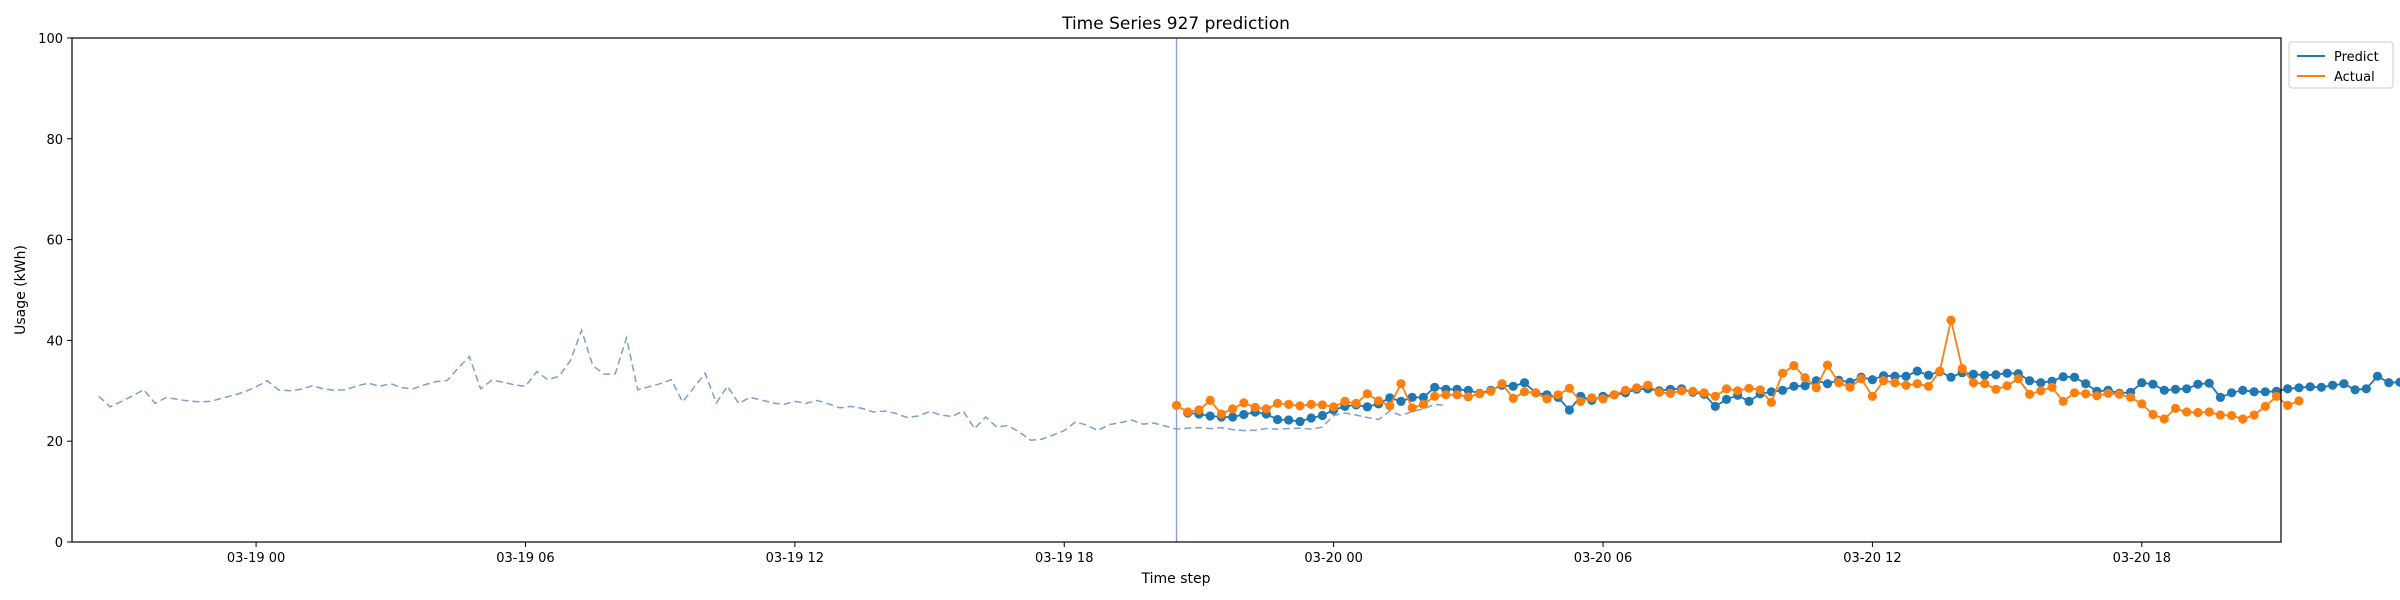  What do you see at coordinates (1737, 369) in the screenshot?
I see `actual-series` at bounding box center [1737, 369].